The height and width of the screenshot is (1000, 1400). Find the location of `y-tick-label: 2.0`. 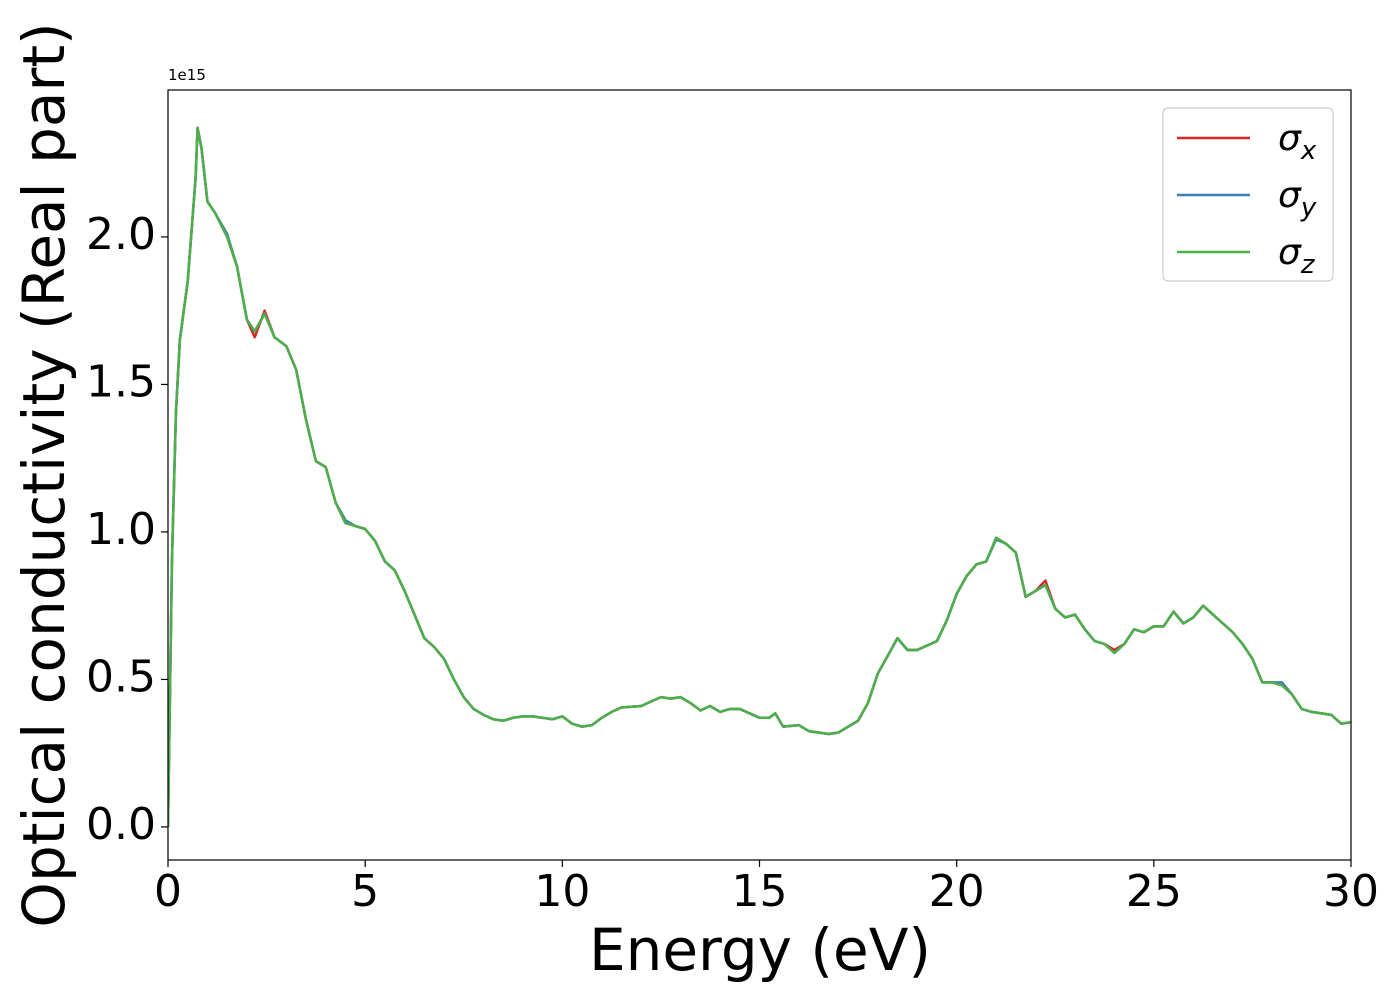

y-tick-label: 2.0 is located at coordinates (121, 234).